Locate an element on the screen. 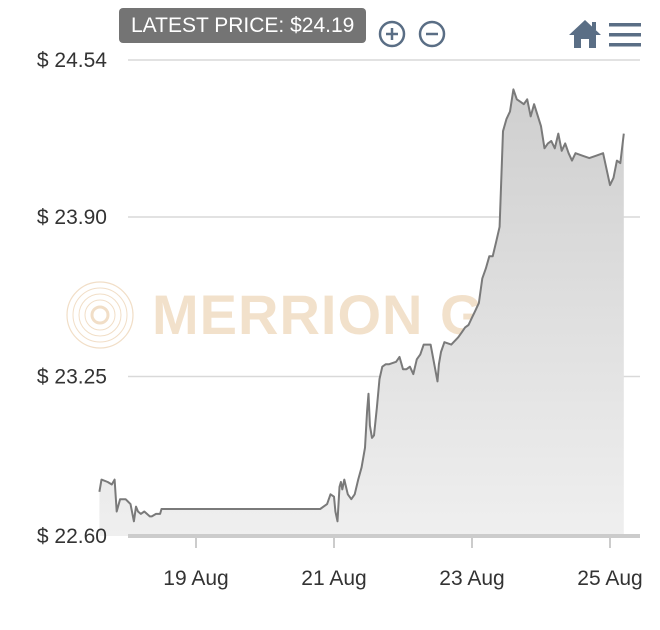 The image size is (660, 630). menu-icon is located at coordinates (625, 35).